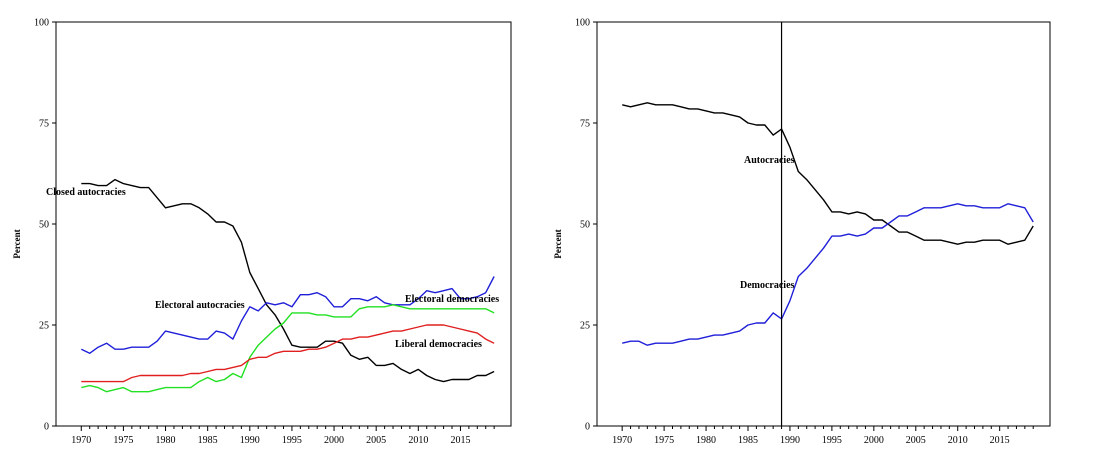  I want to click on left-y-tick-label: 100, so click(41, 23).